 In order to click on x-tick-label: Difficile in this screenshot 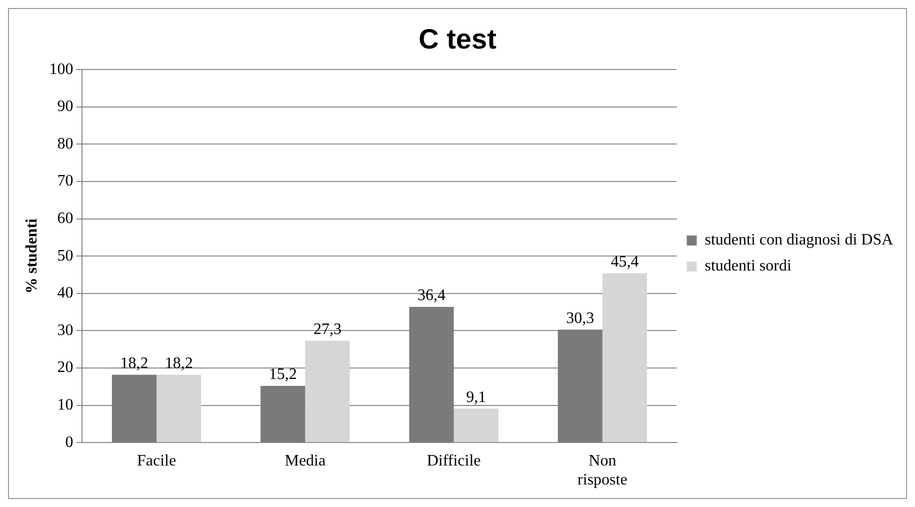, I will do `click(453, 461)`.